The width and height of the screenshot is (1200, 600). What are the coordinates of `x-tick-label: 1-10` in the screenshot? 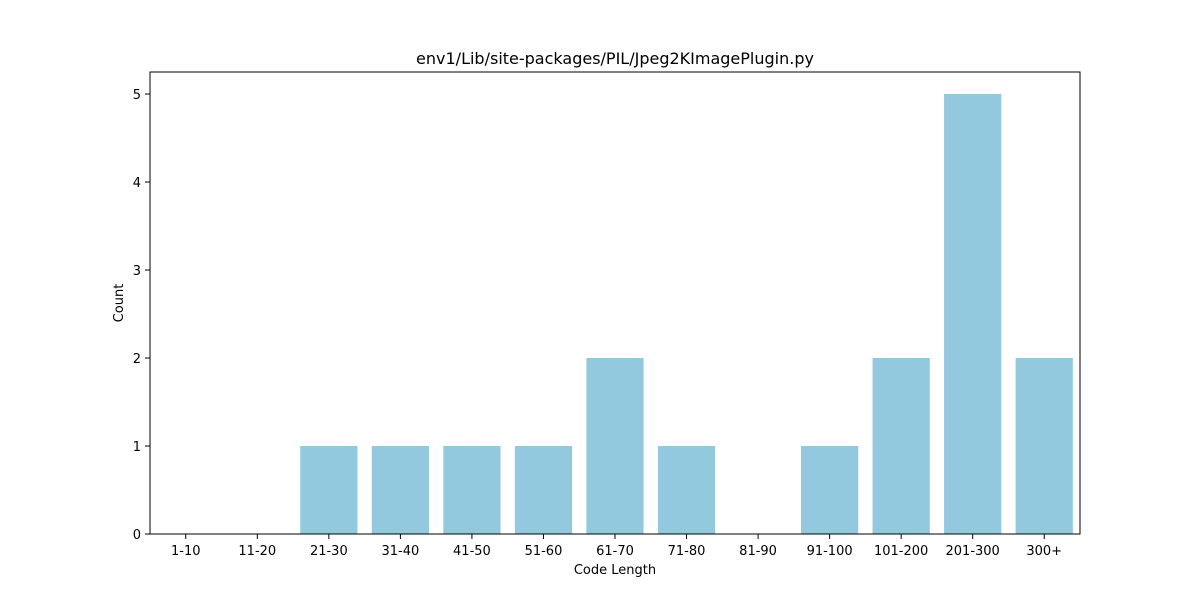 It's located at (186, 551).